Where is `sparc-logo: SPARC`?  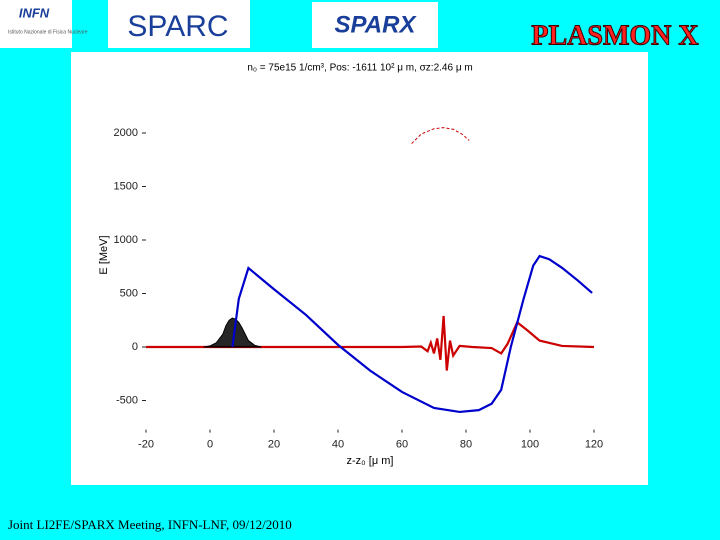
sparc-logo: SPARC is located at coordinates (177, 26).